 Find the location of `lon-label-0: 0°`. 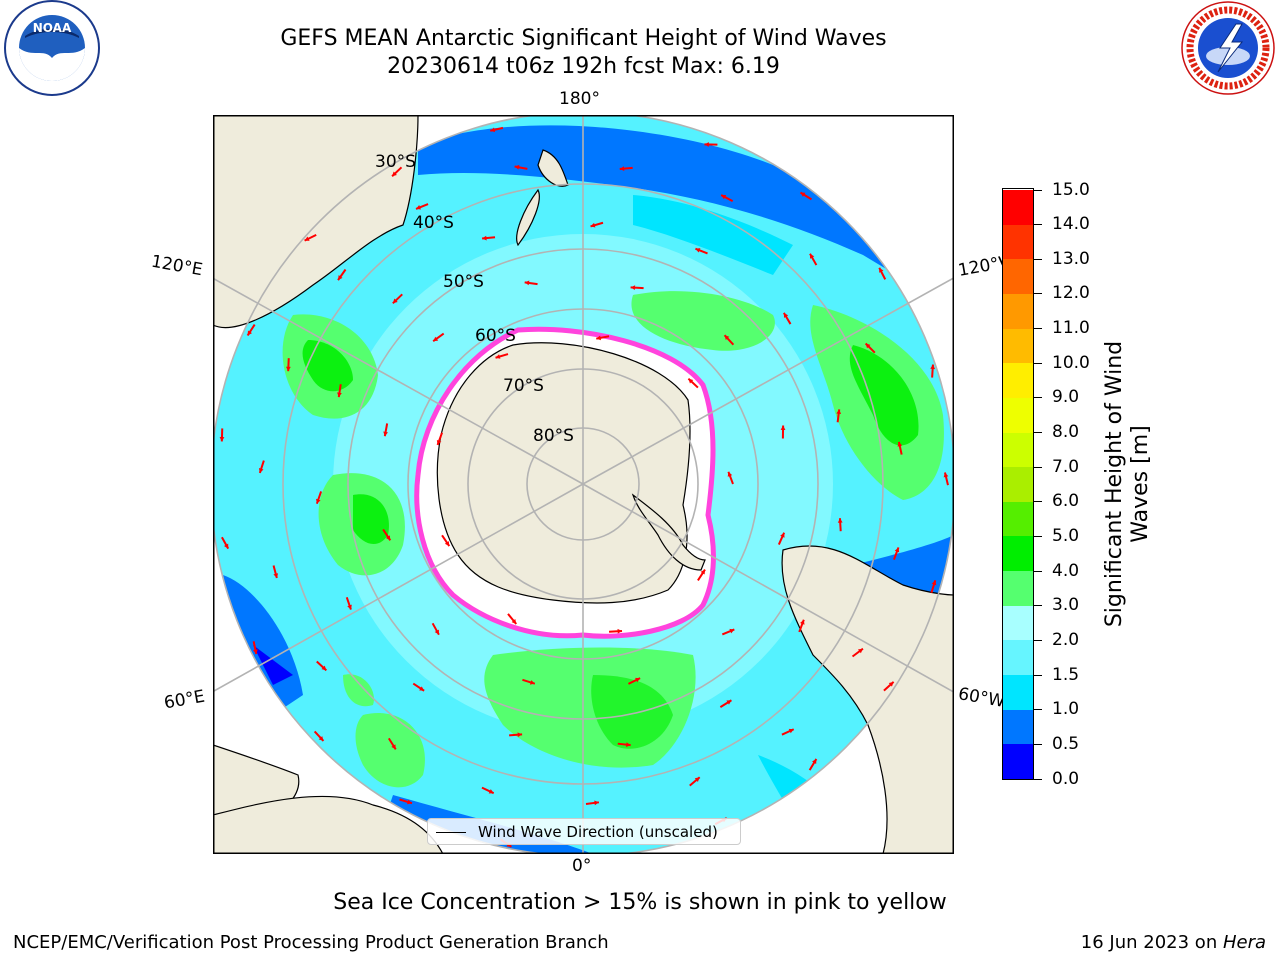

lon-label-0: 0° is located at coordinates (582, 866).